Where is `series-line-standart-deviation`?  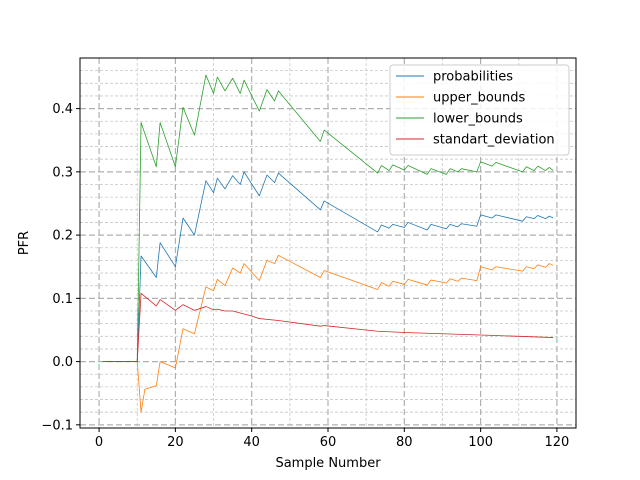
series-line-standart-deviation is located at coordinates (328, 327).